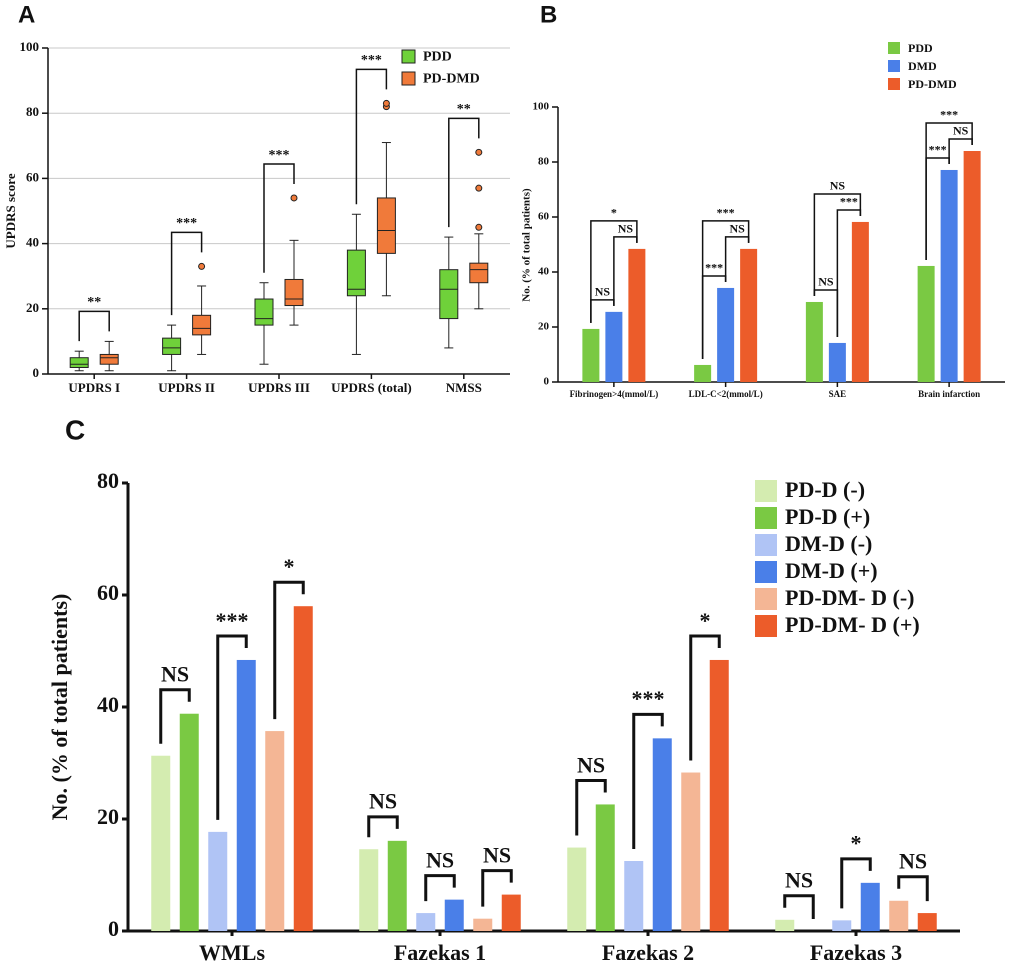 Image resolution: width=1020 pixels, height=967 pixels. Describe the element at coordinates (464, 387) in the screenshot. I see `x-tick-label: NMSS` at that location.